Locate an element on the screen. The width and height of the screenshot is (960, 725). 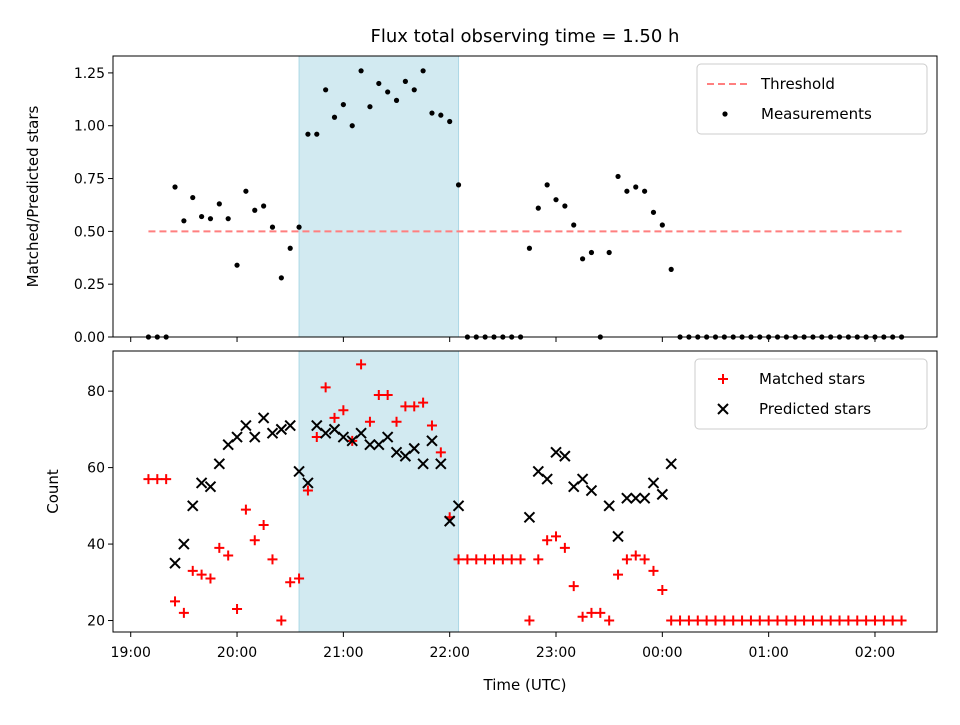
y-tick-label: 60 is located at coordinates (96, 469).